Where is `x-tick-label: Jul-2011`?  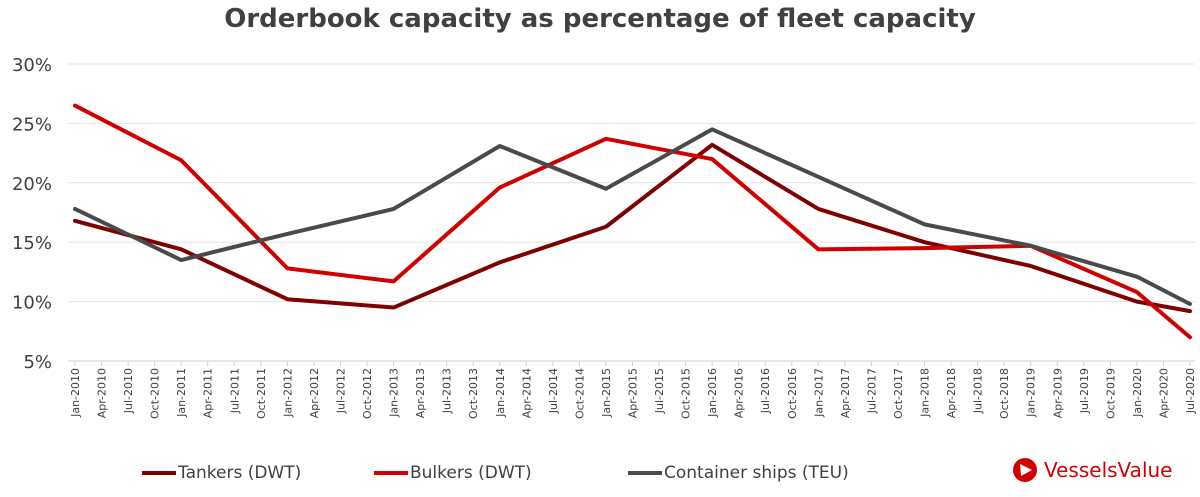
x-tick-label: Jul-2011 is located at coordinates (234, 391).